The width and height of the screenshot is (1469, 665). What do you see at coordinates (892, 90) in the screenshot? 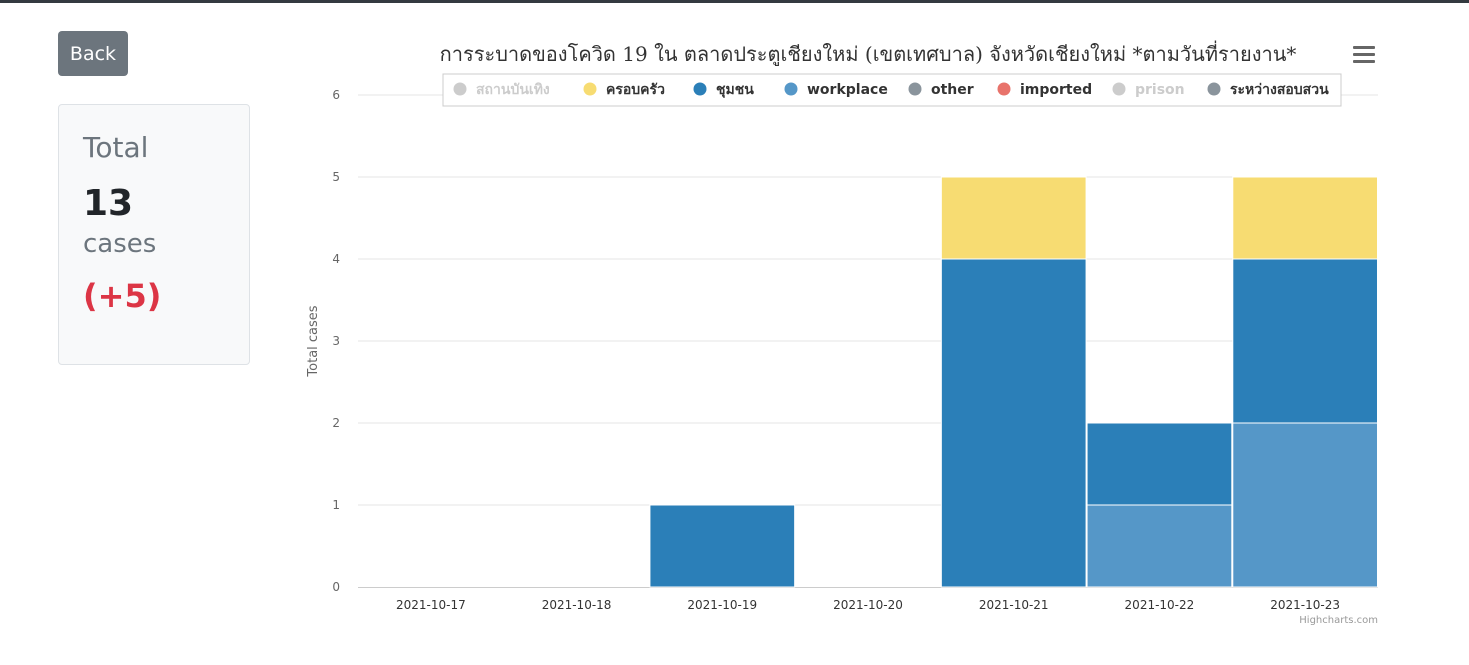
I see `legend-box` at bounding box center [892, 90].